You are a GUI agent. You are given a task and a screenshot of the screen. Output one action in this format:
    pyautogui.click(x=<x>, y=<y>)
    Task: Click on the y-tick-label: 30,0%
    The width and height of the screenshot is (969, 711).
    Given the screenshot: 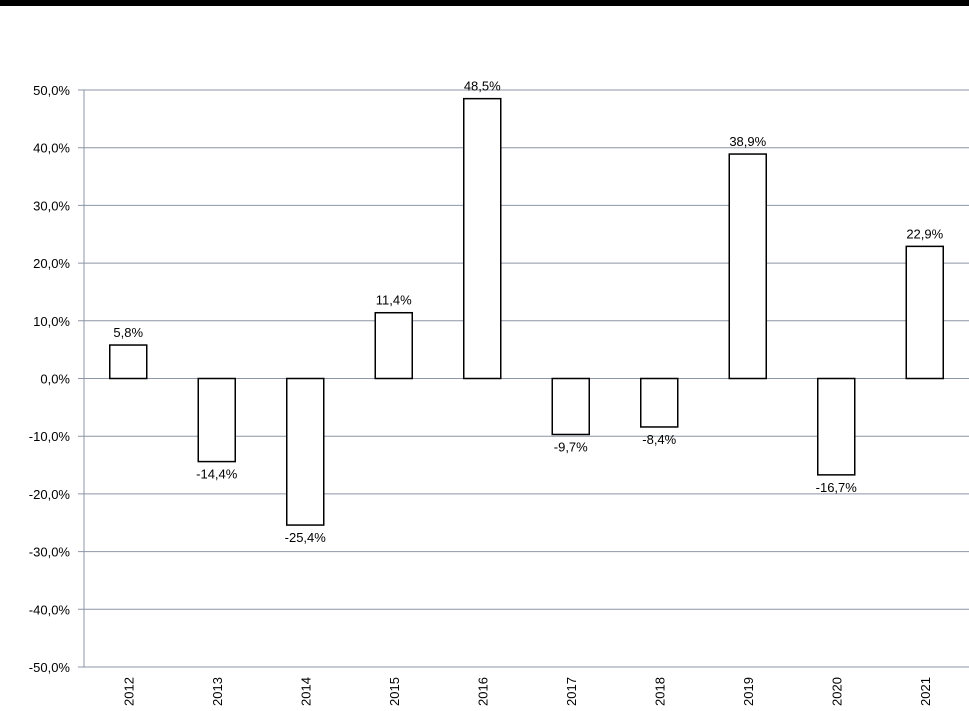 What is the action you would take?
    pyautogui.click(x=51, y=205)
    